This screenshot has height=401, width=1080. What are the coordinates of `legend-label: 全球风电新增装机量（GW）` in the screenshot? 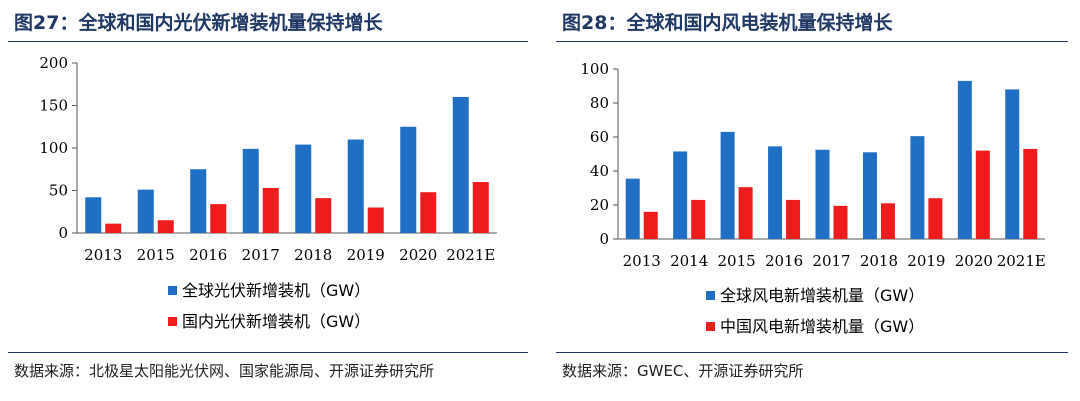 It's located at (822, 295).